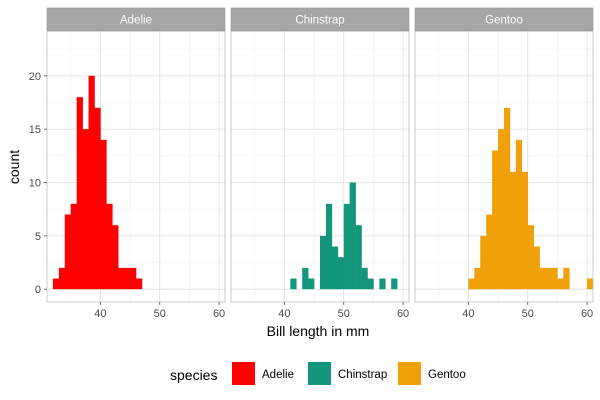 Image resolution: width=600 pixels, height=400 pixels. Describe the element at coordinates (35, 184) in the screenshot. I see `y-tick-label: 10` at that location.